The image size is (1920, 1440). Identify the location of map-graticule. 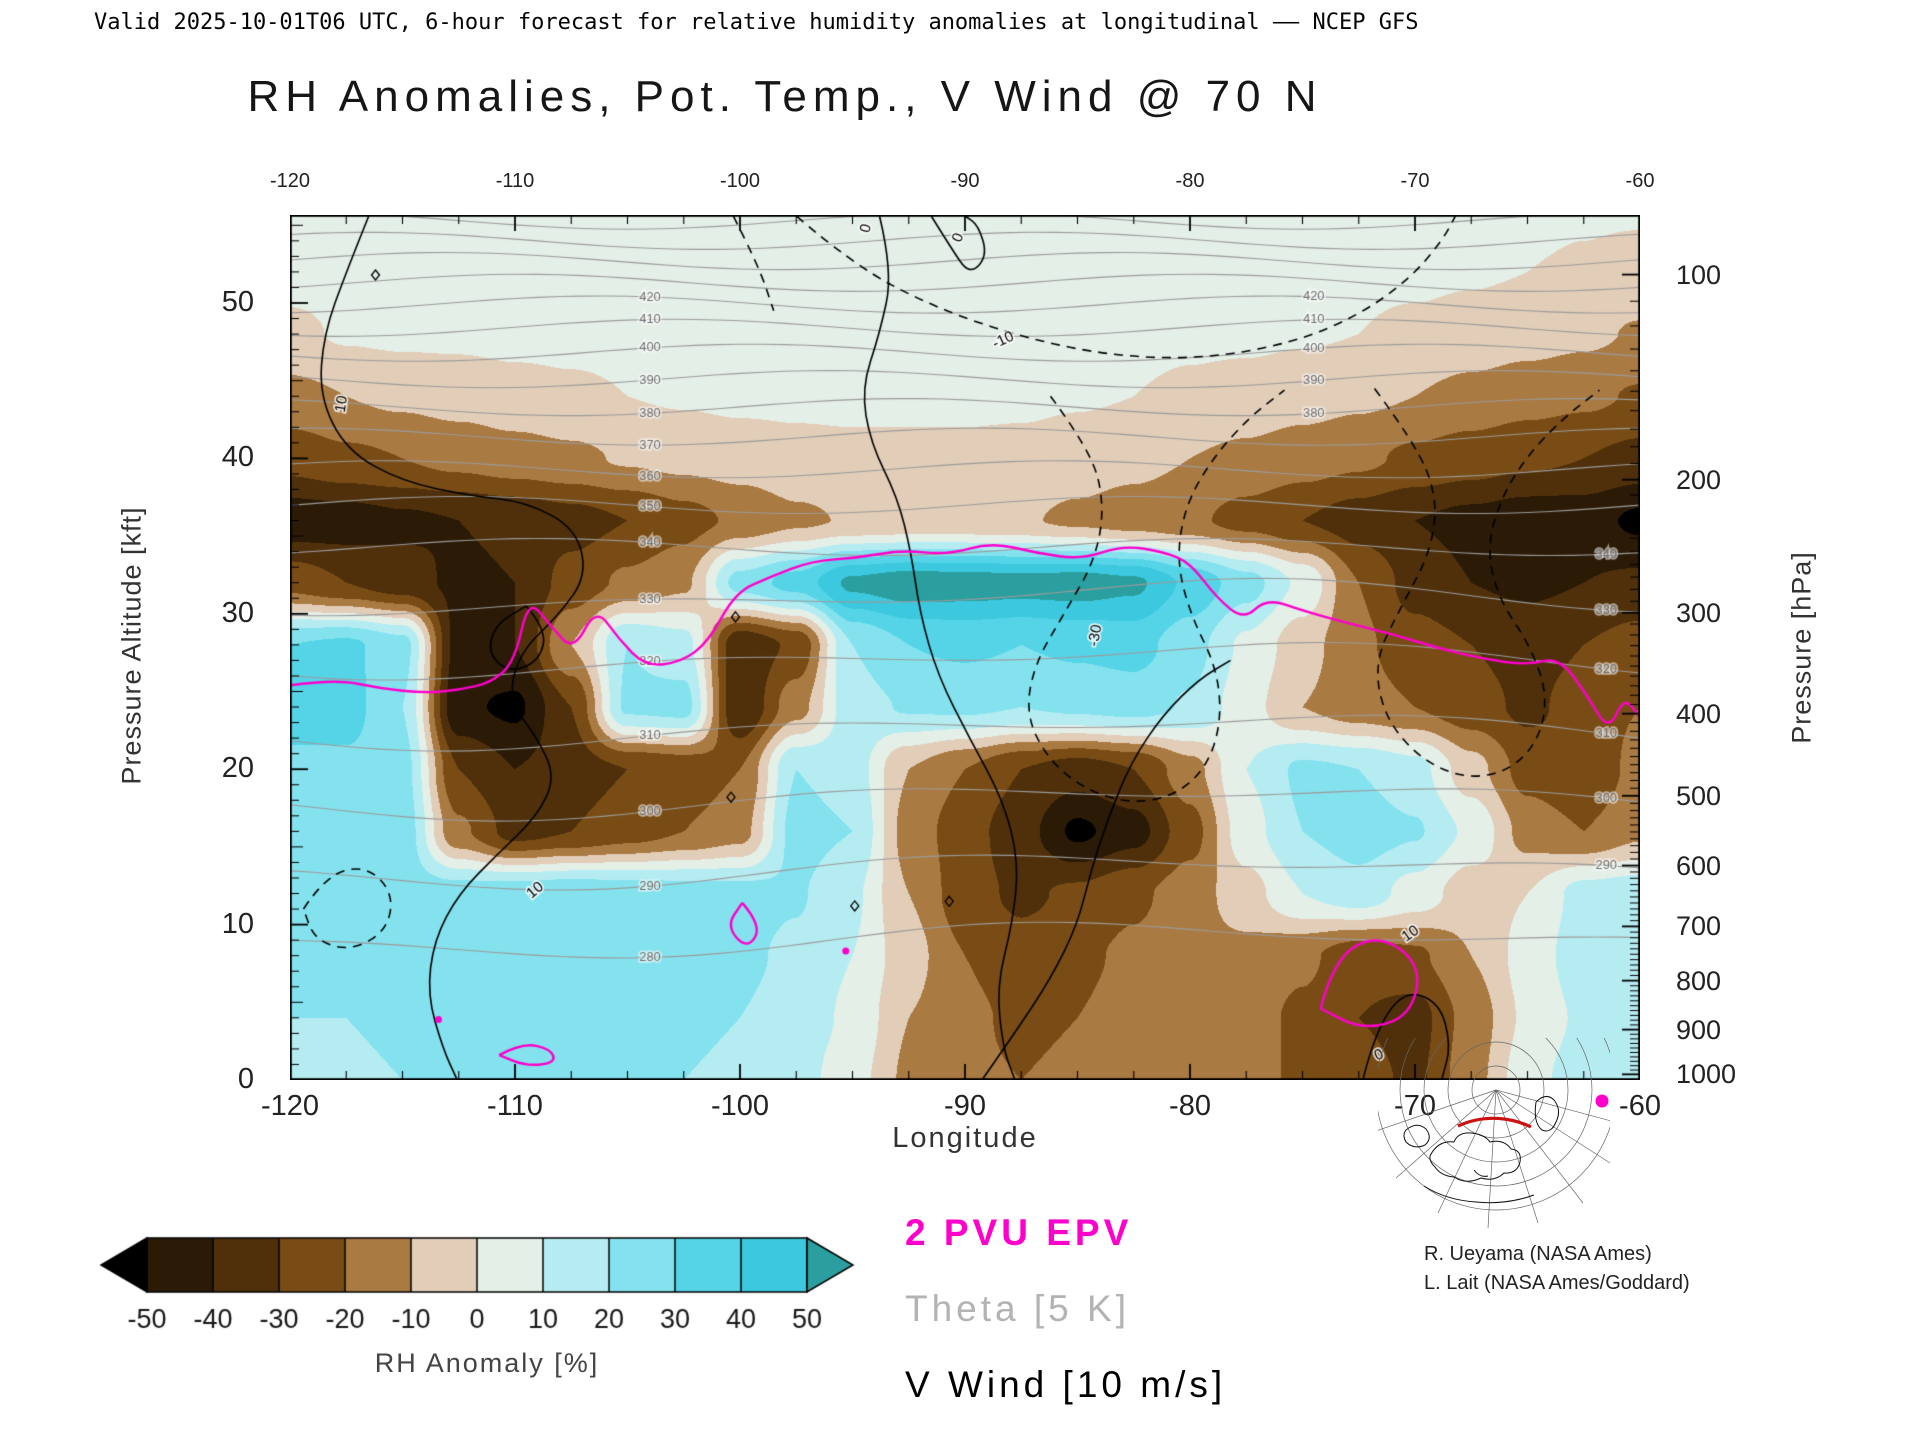
(1494, 1133).